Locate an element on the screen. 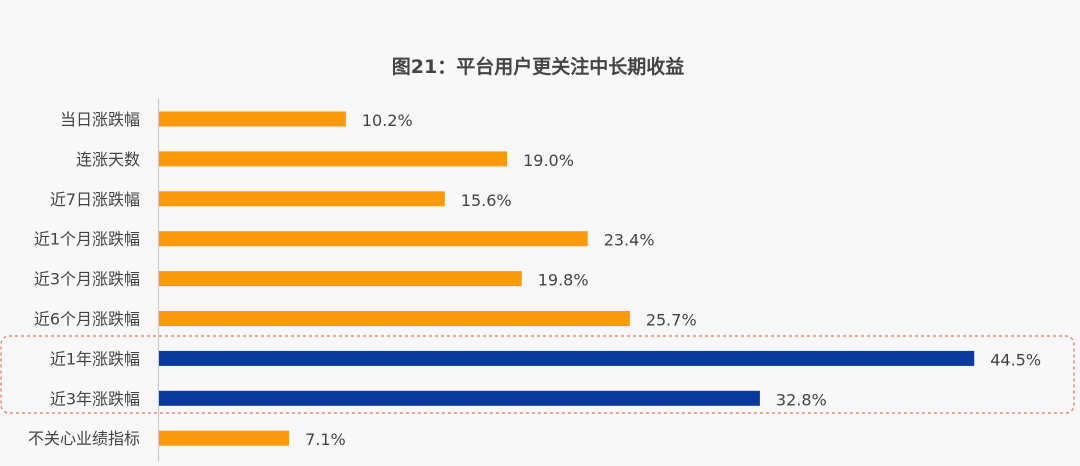 This screenshot has height=466, width=1080. data-label: 19.0% is located at coordinates (548, 160).